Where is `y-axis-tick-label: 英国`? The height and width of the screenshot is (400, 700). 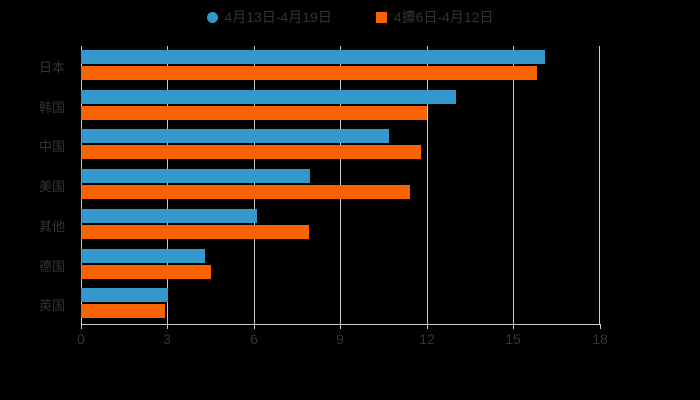
y-axis-tick-label: 英国 is located at coordinates (51, 305).